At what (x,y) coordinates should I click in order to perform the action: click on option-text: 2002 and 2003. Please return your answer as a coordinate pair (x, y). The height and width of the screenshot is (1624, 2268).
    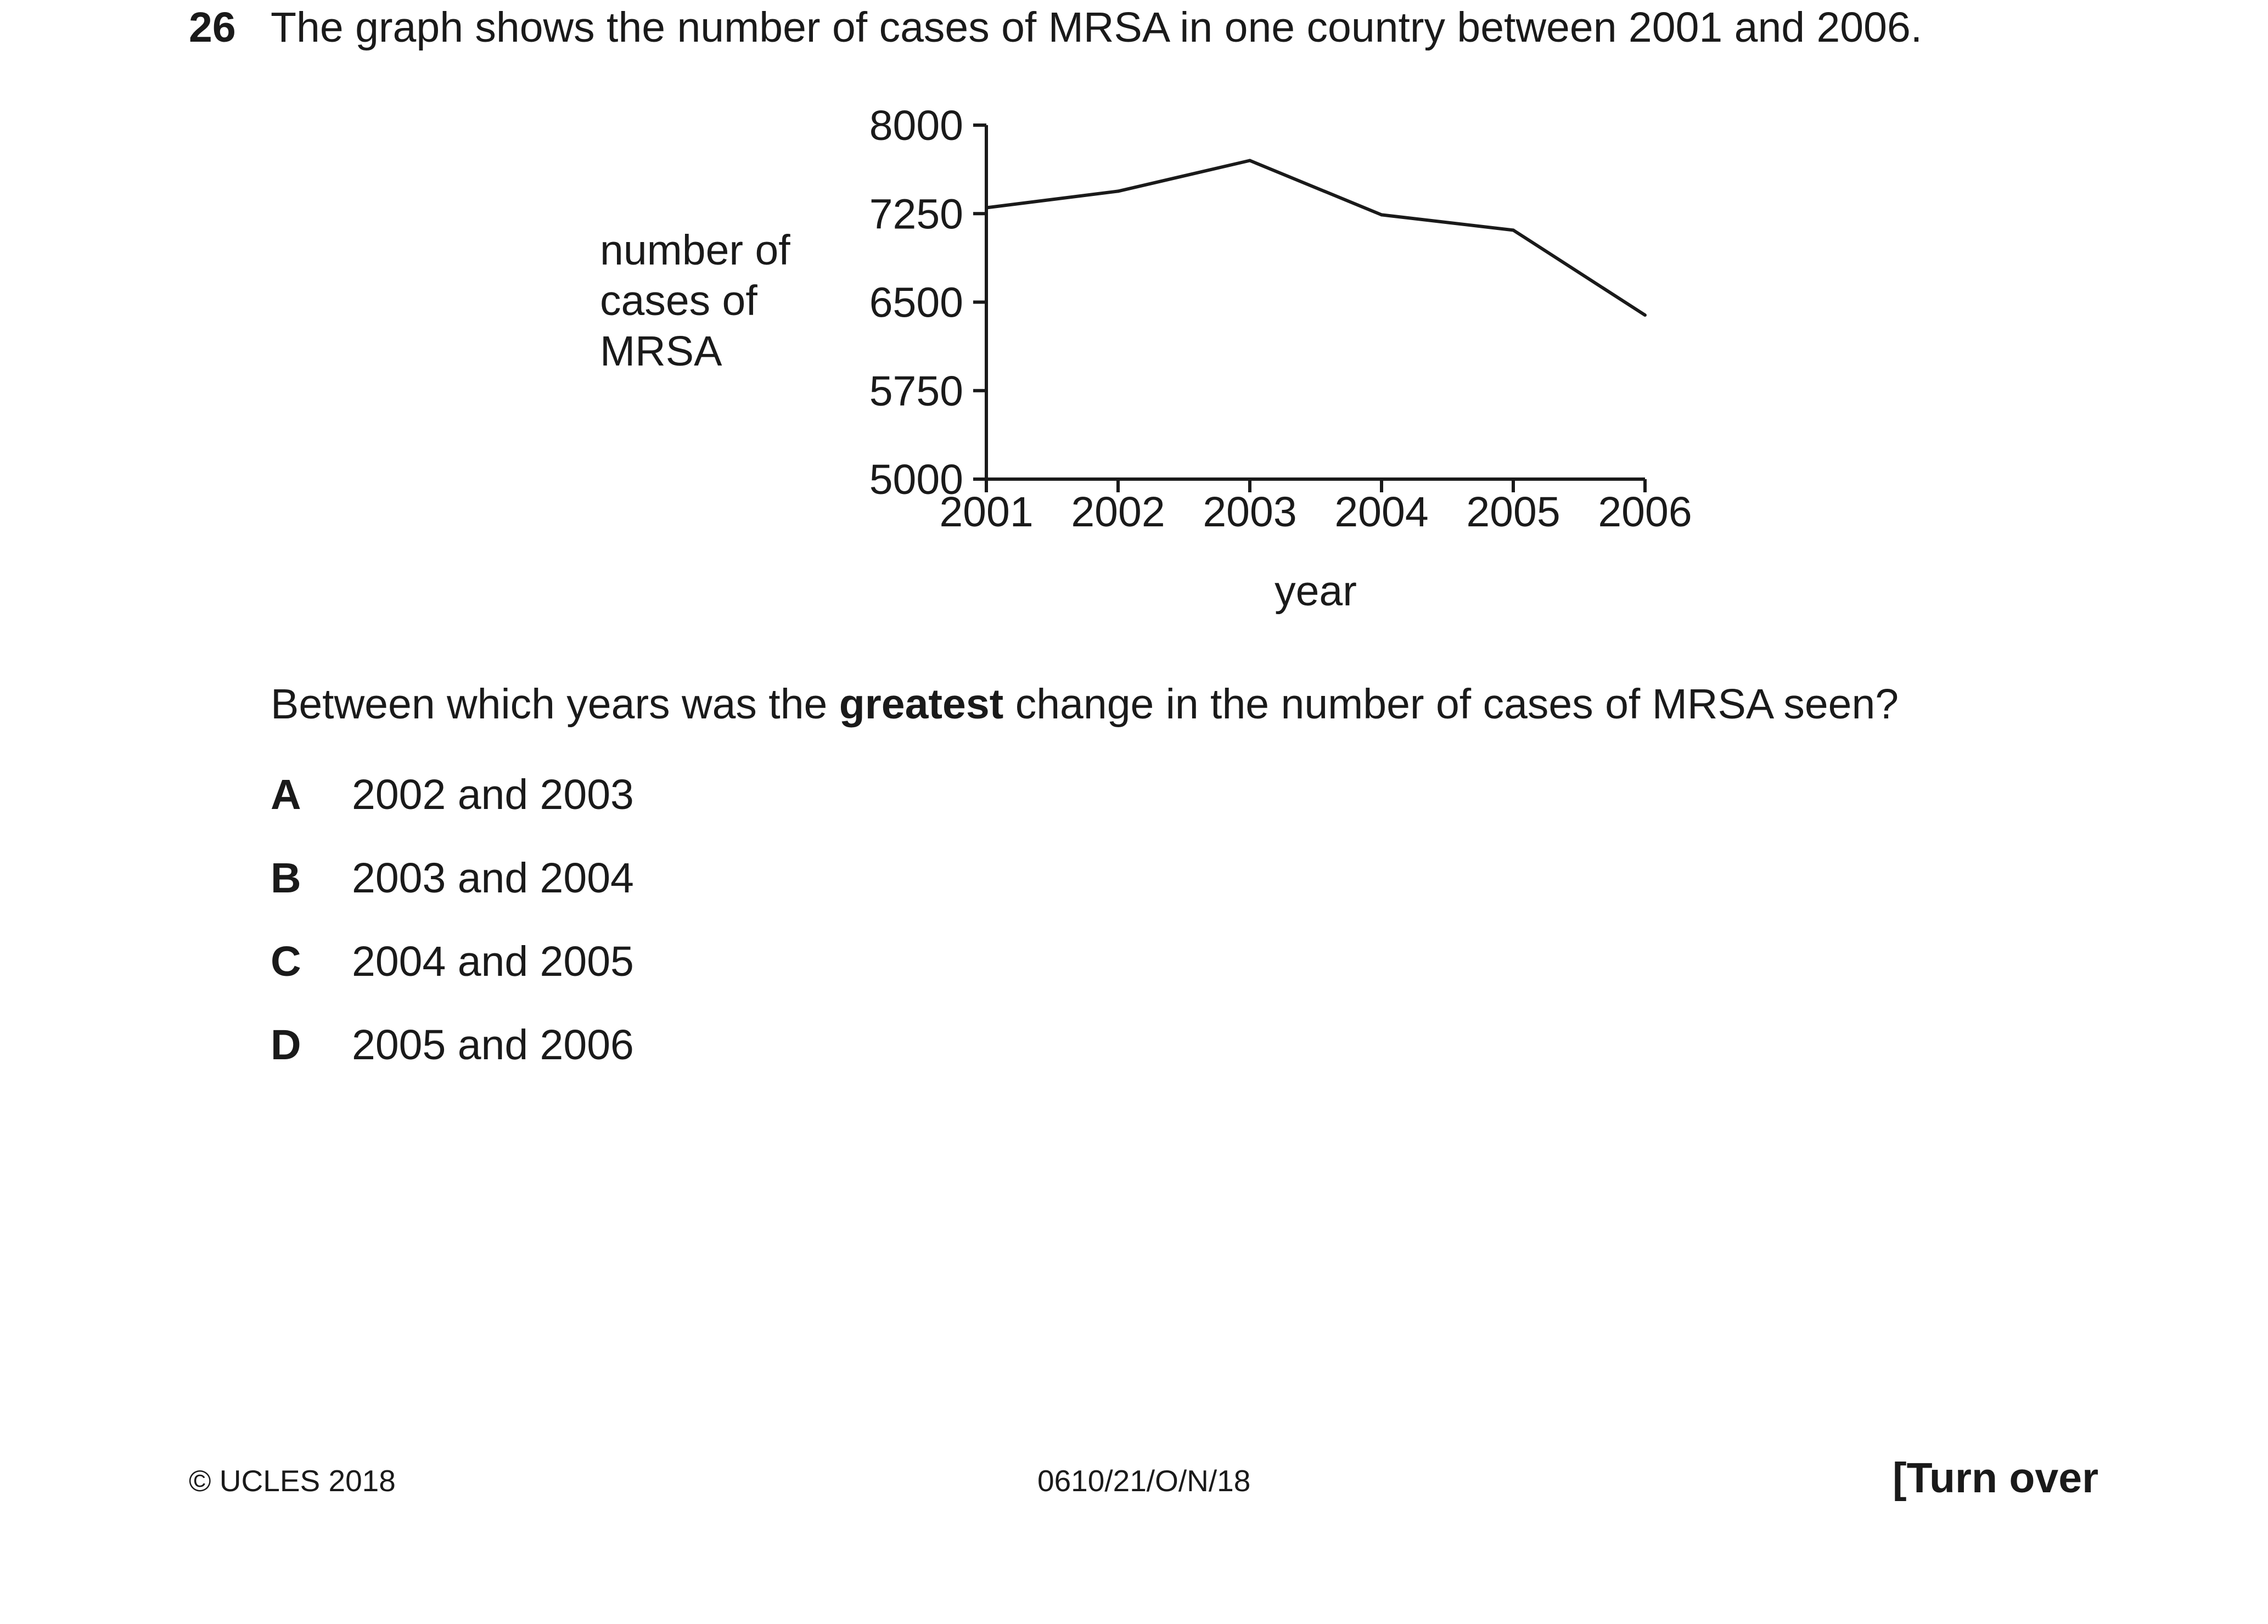
    Looking at the image, I should click on (493, 794).